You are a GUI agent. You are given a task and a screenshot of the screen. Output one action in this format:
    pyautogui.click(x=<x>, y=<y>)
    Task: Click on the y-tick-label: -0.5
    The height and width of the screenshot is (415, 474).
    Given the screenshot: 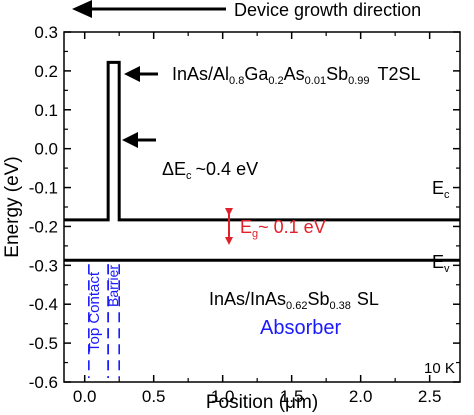 What is the action you would take?
    pyautogui.click(x=43, y=343)
    